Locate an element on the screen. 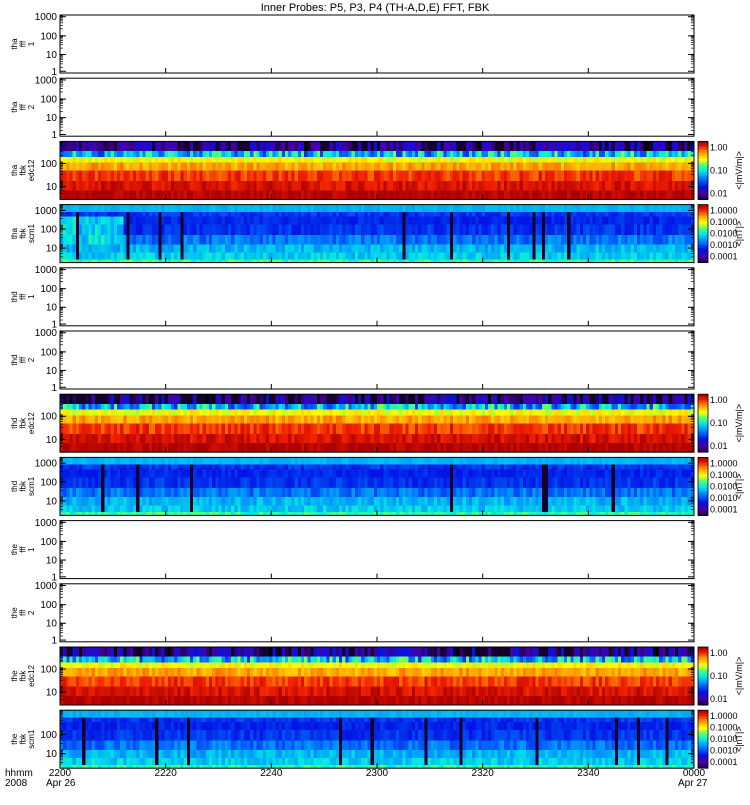 This screenshot has height=805, width=750. y-tick-label: 10 is located at coordinates (52, 440).